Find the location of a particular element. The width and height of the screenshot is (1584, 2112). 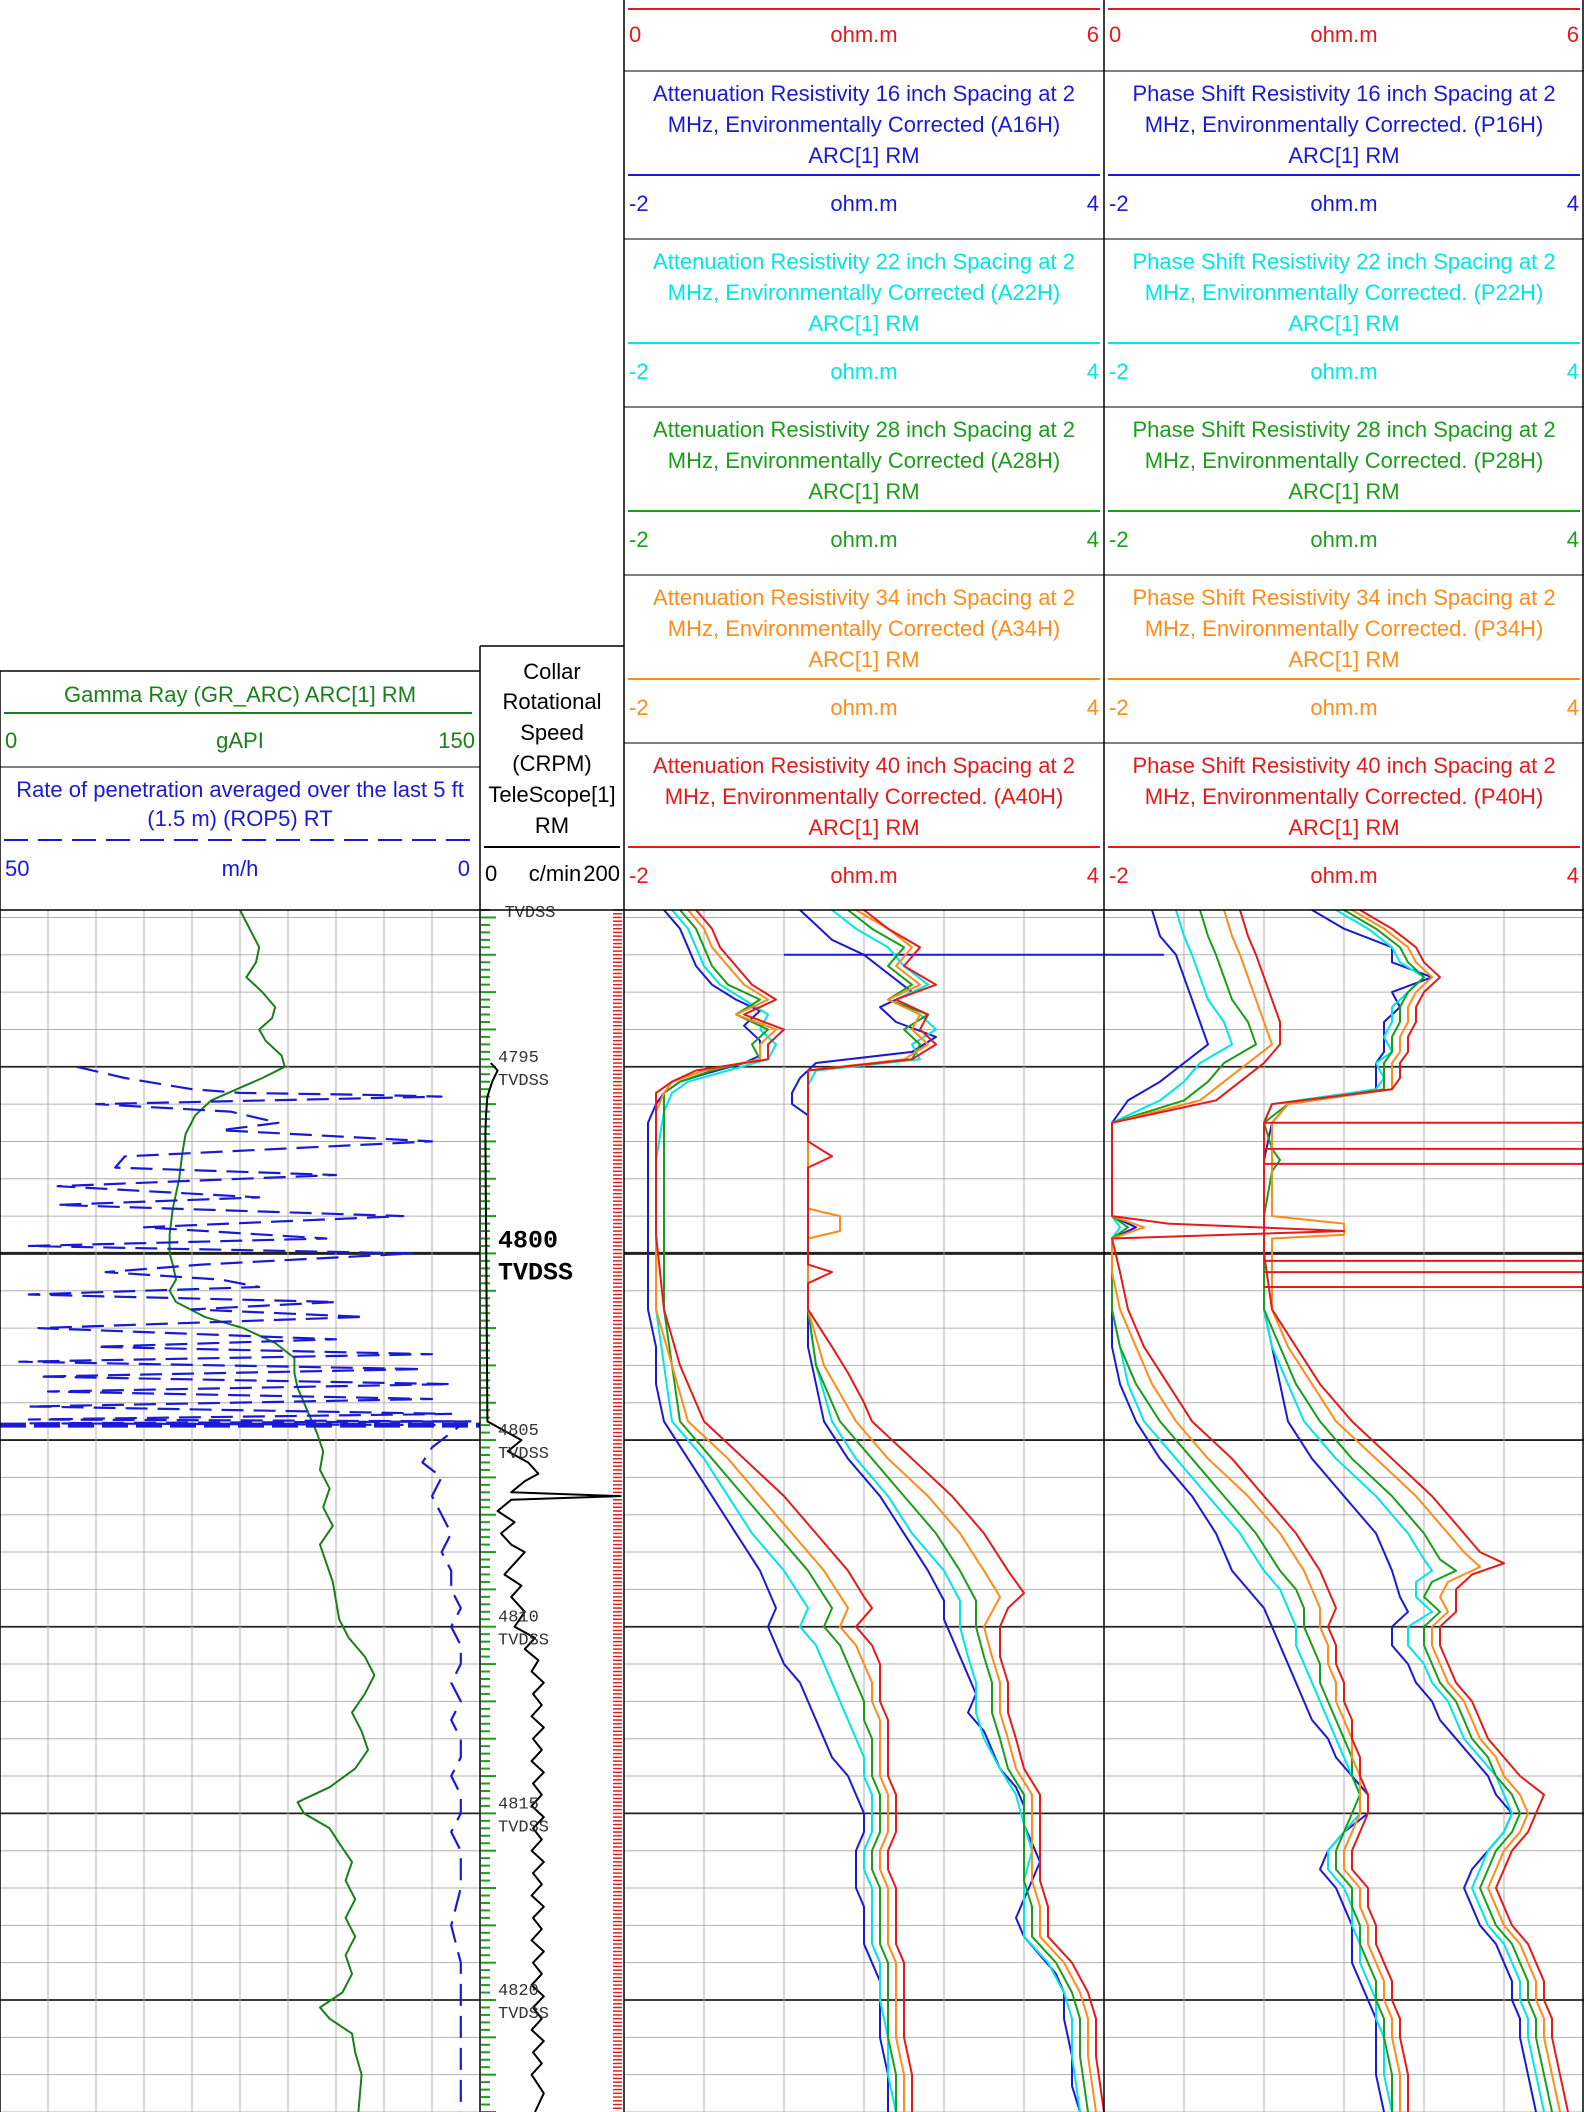

crpm-title-line: Collar is located at coordinates (551, 671).